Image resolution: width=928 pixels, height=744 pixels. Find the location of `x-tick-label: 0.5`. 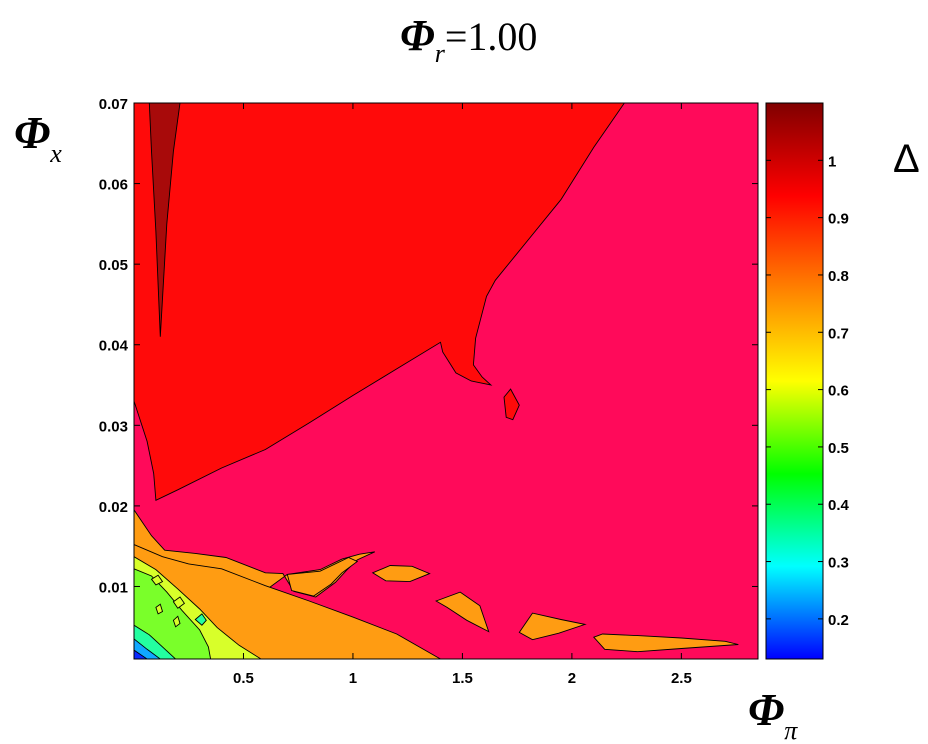

x-tick-label: 0.5 is located at coordinates (243, 678).